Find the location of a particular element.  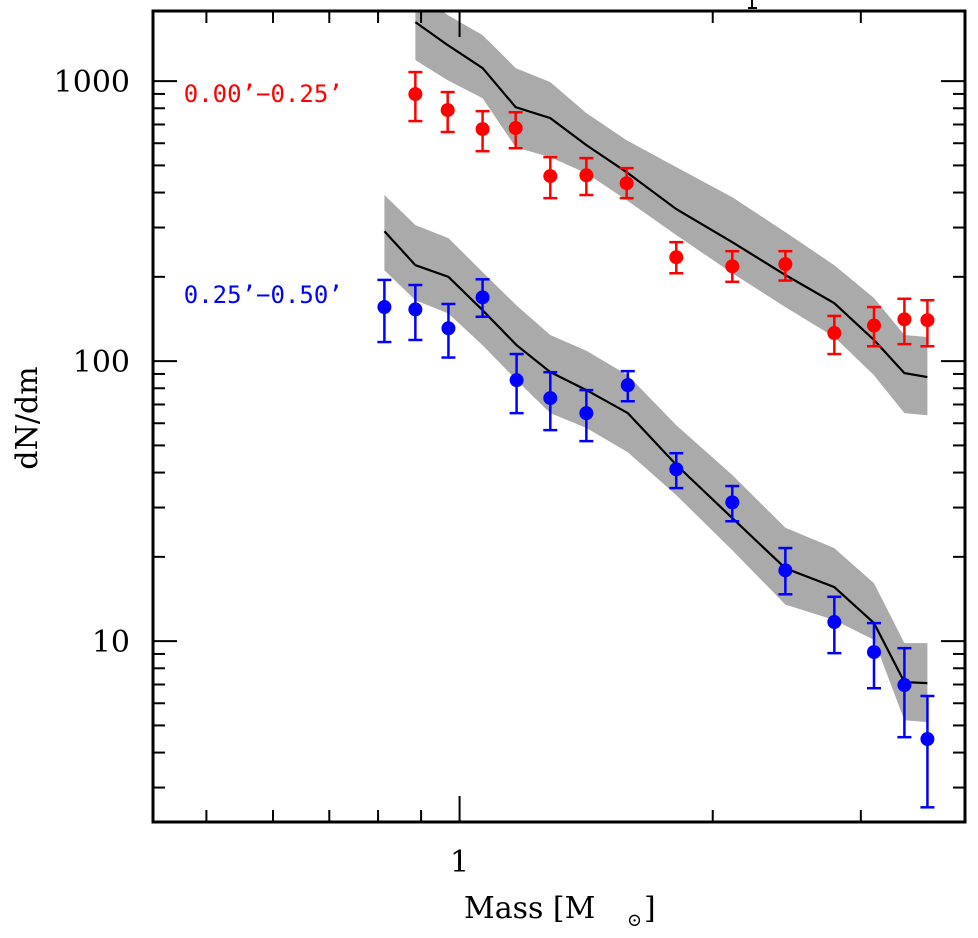

x-axis-title: Mass [M ⊙ ] is located at coordinates (560, 911).